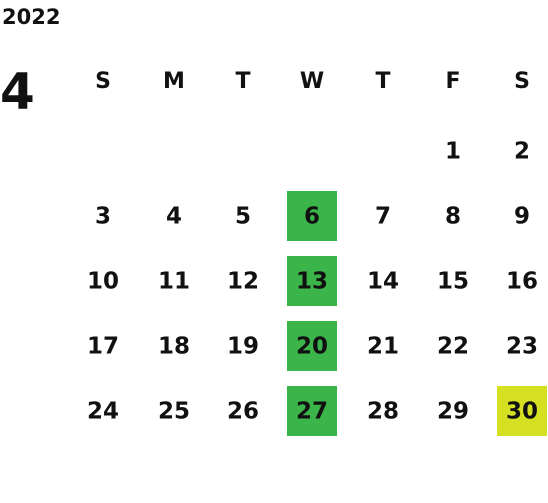 This screenshot has height=503, width=548. Describe the element at coordinates (31, 17) in the screenshot. I see `year: 2022` at that location.